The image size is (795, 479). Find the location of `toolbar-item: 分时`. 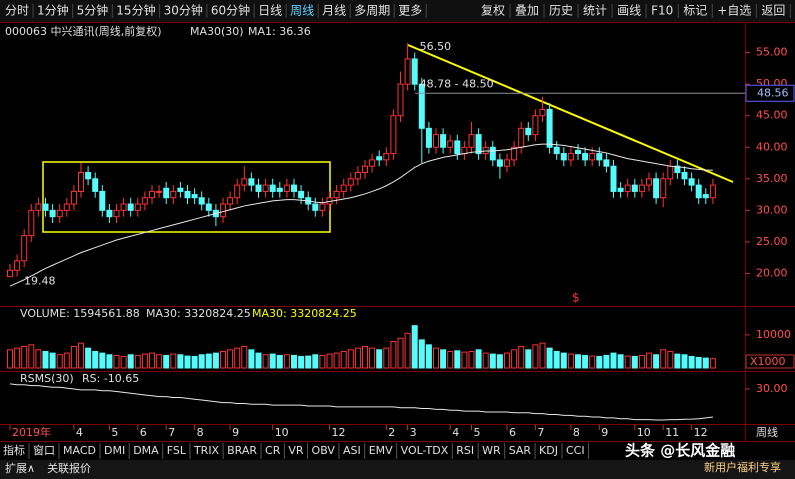

toolbar-item: 分时 is located at coordinates (17, 11).